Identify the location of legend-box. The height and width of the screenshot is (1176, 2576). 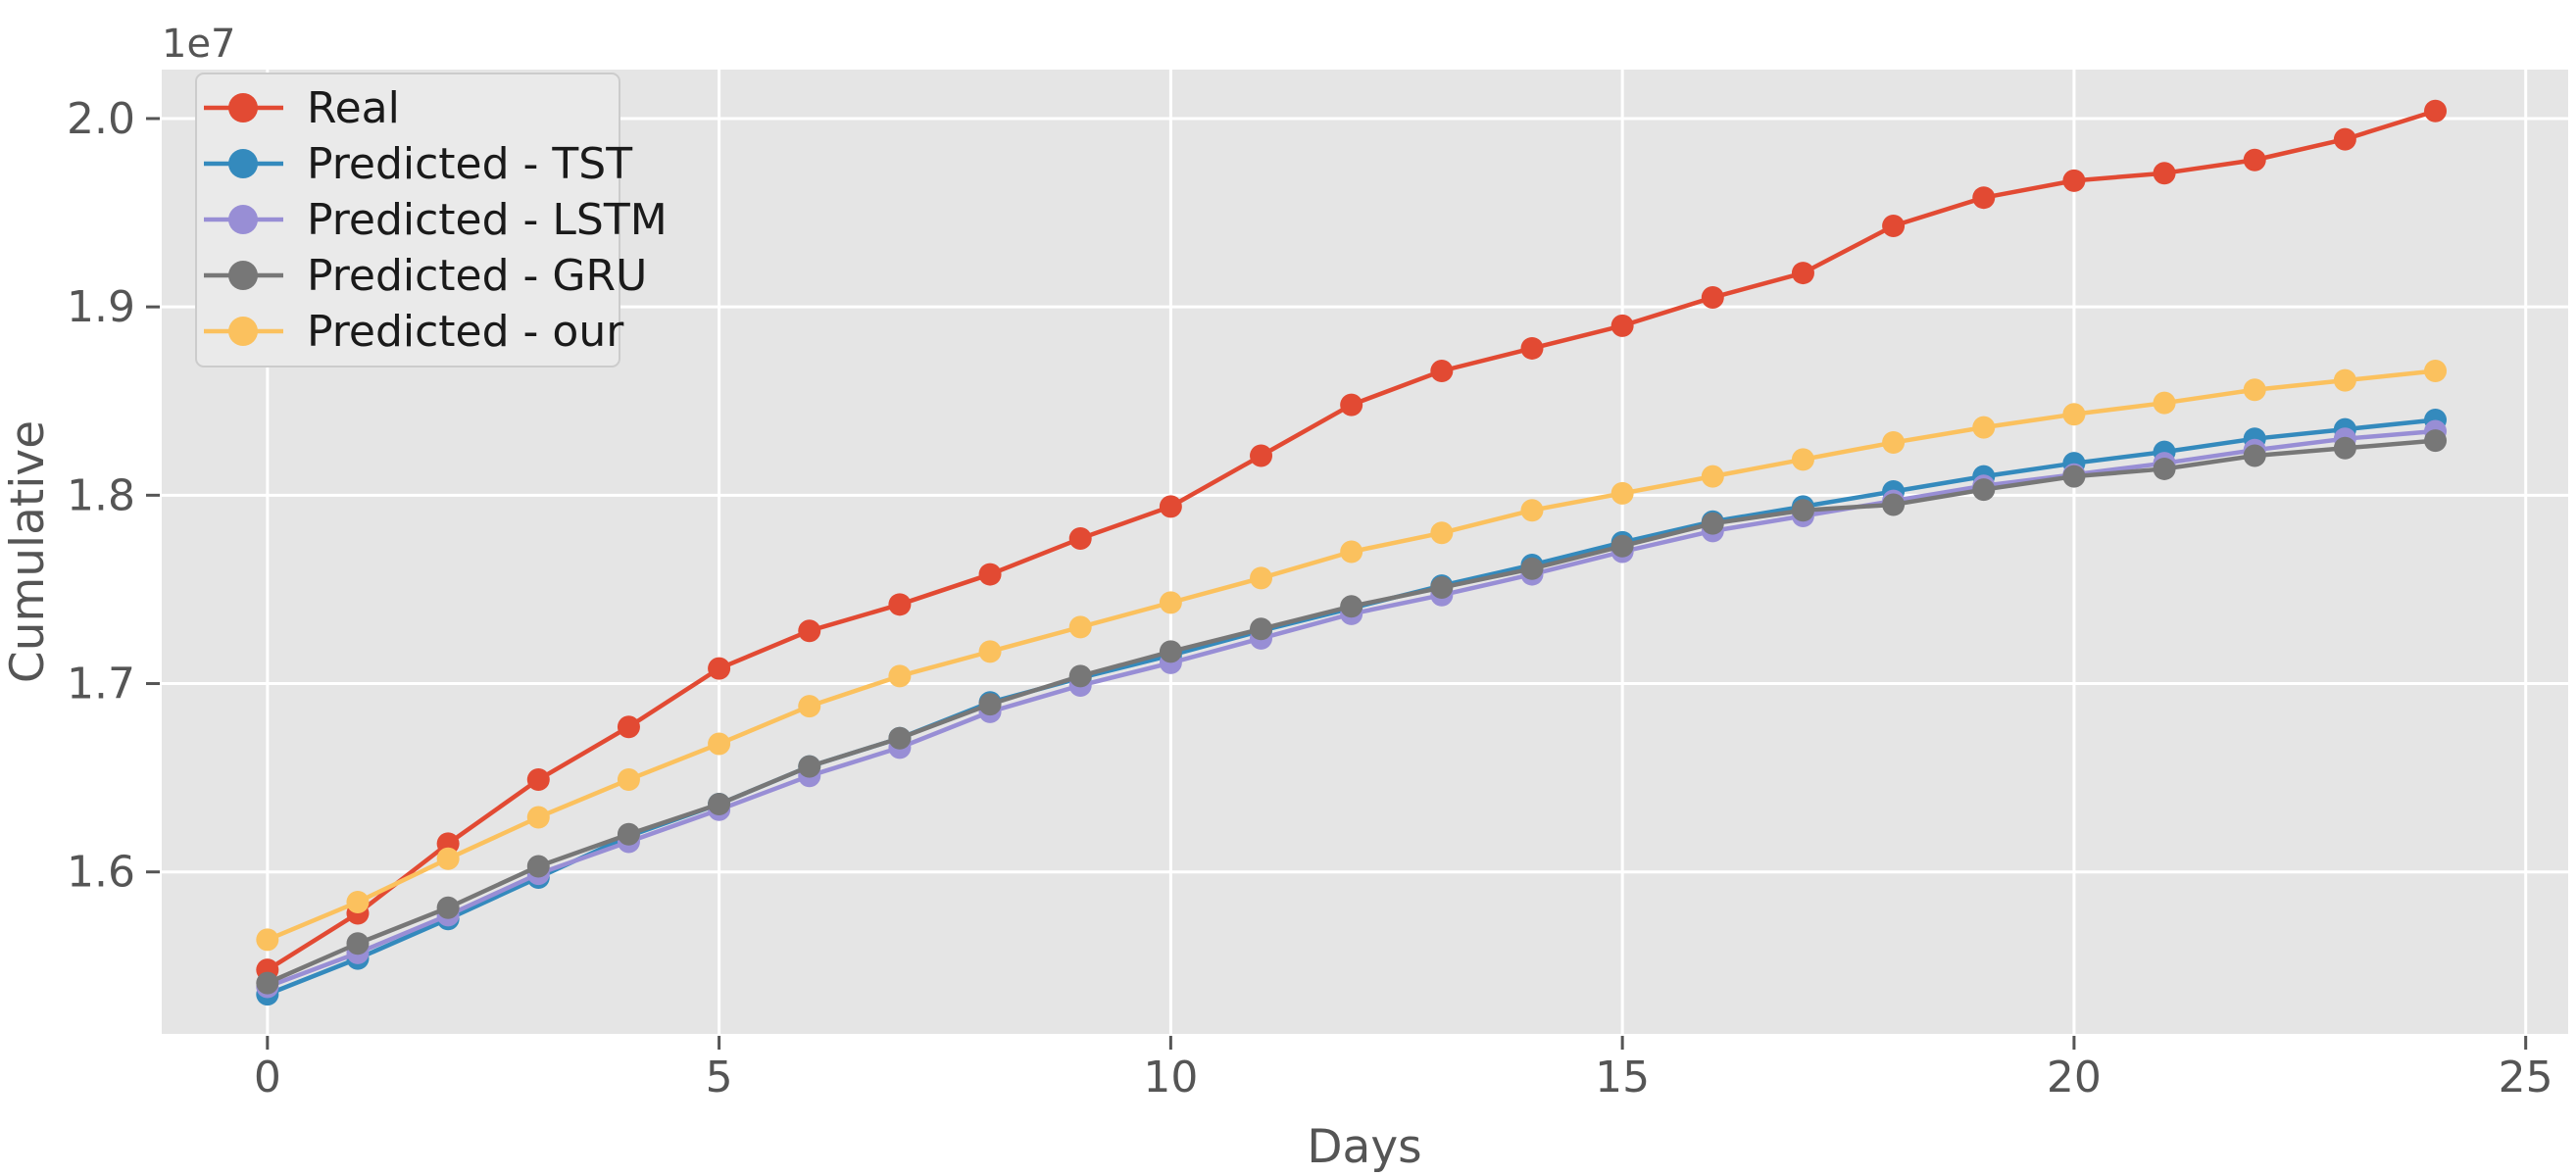
(407, 220).